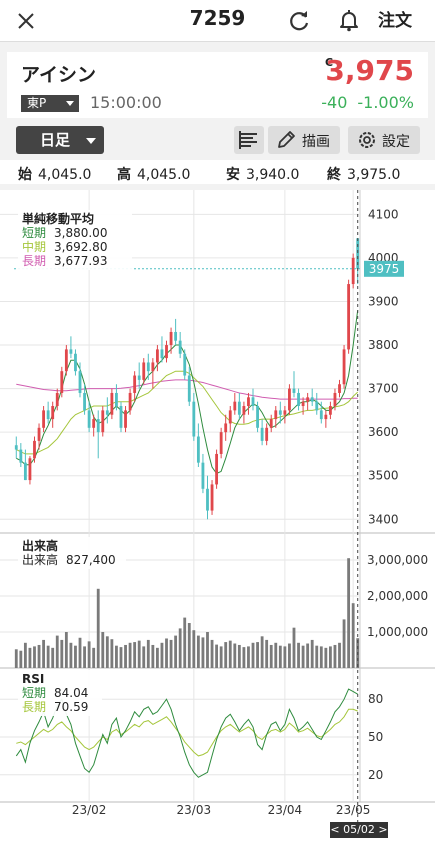 The height and width of the screenshot is (846, 435). I want to click on low-label: 安, so click(233, 175).